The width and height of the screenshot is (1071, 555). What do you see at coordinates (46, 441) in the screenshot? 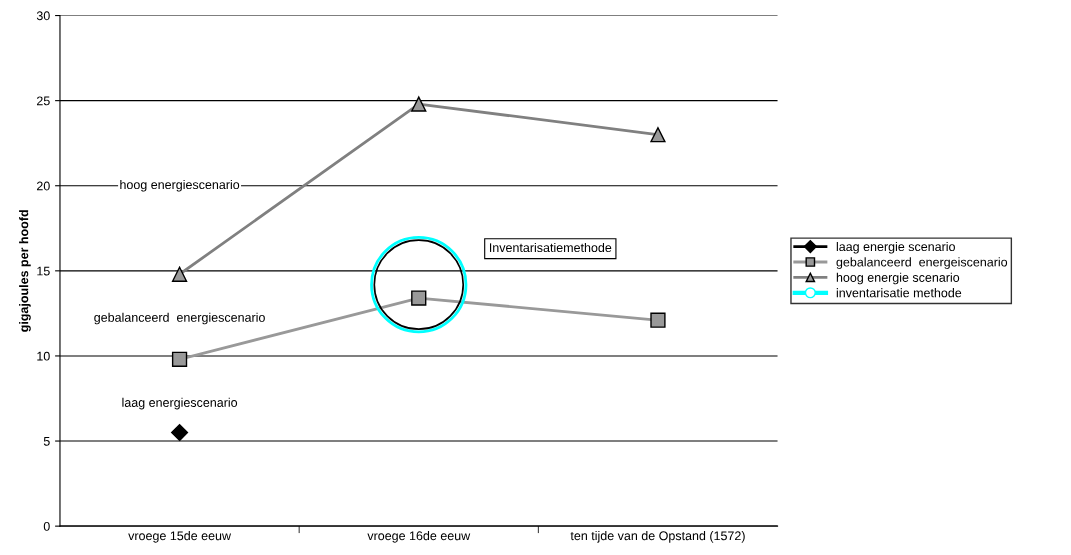
I see `y-tick-label: 5` at bounding box center [46, 441].